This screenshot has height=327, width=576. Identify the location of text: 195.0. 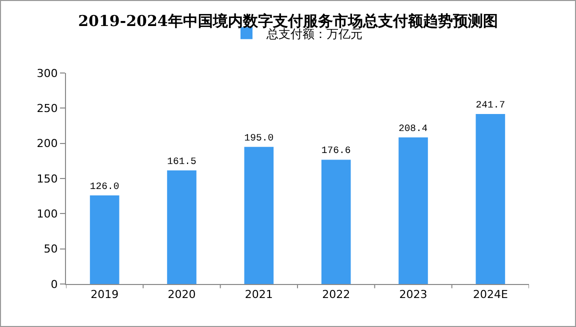
(259, 138).